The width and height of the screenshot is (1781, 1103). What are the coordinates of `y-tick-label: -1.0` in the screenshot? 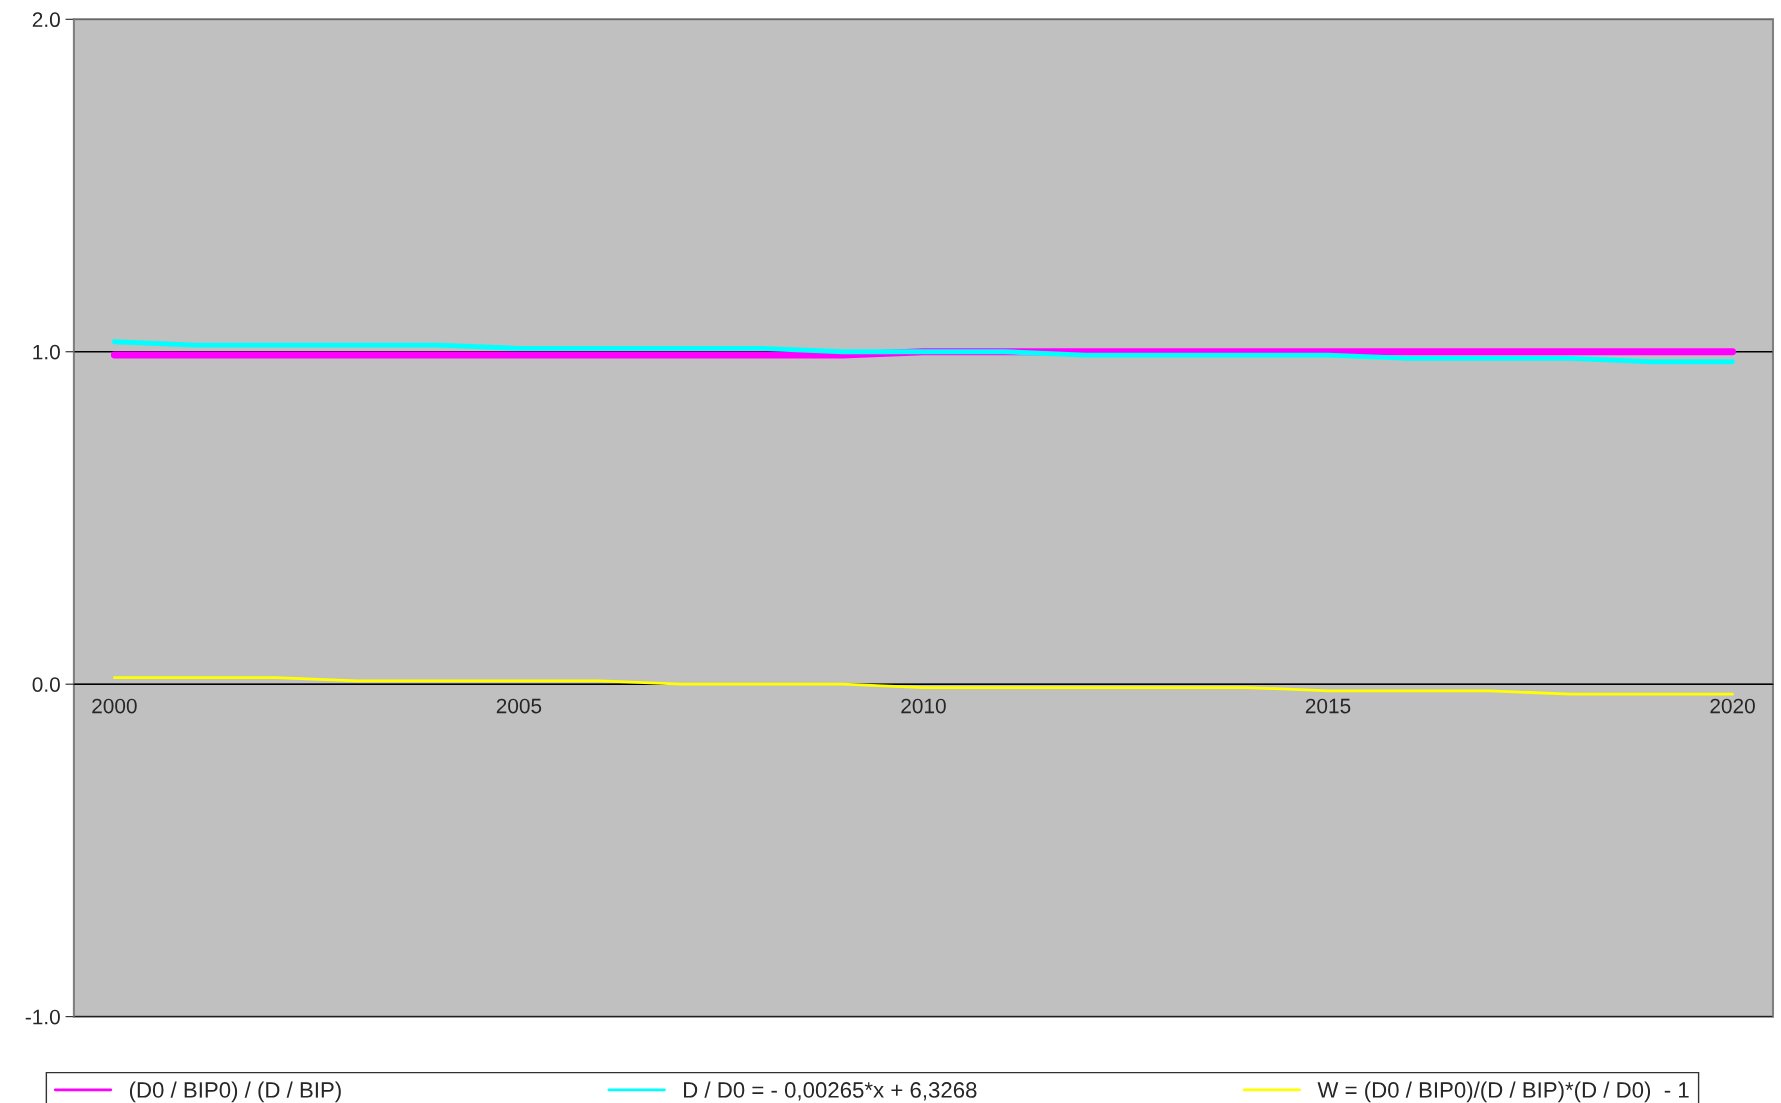 It's located at (42, 1017).